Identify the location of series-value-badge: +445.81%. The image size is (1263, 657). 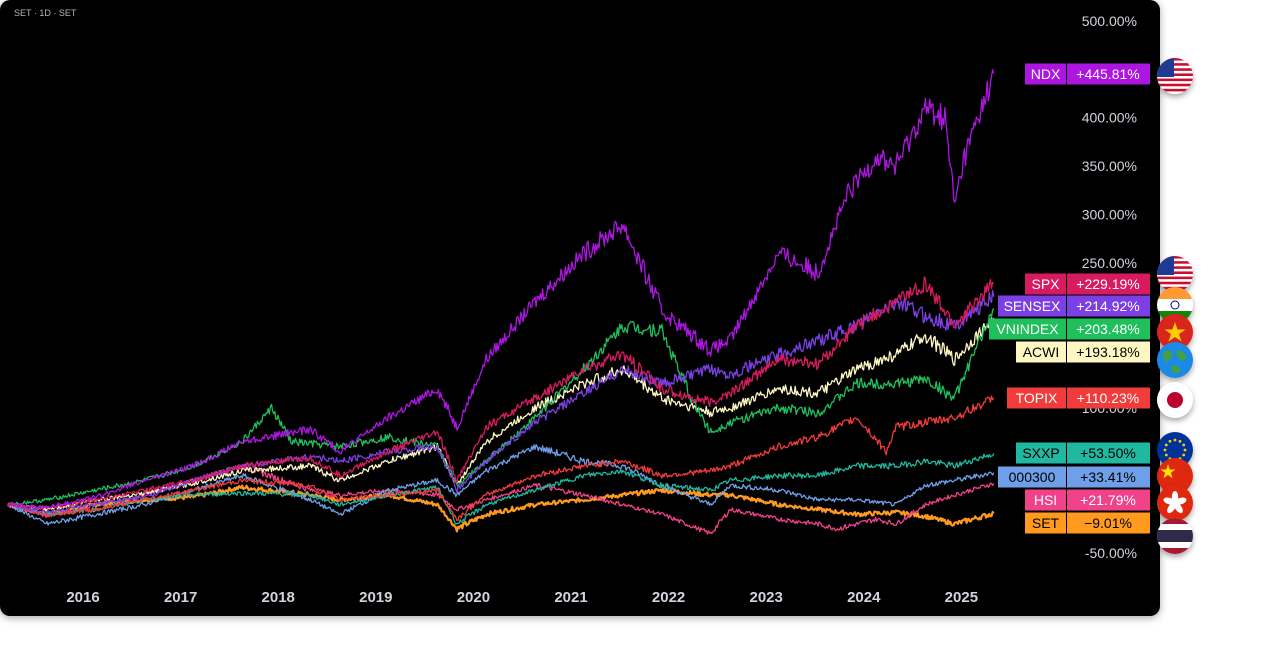
(1107, 74).